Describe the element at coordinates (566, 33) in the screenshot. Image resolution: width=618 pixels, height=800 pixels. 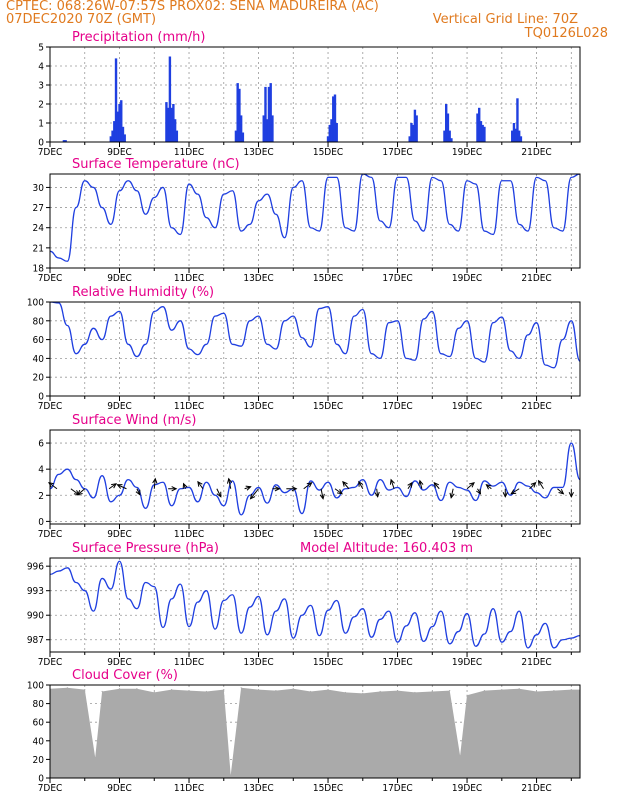
I see `header-line3-right: TQ0126L028` at that location.